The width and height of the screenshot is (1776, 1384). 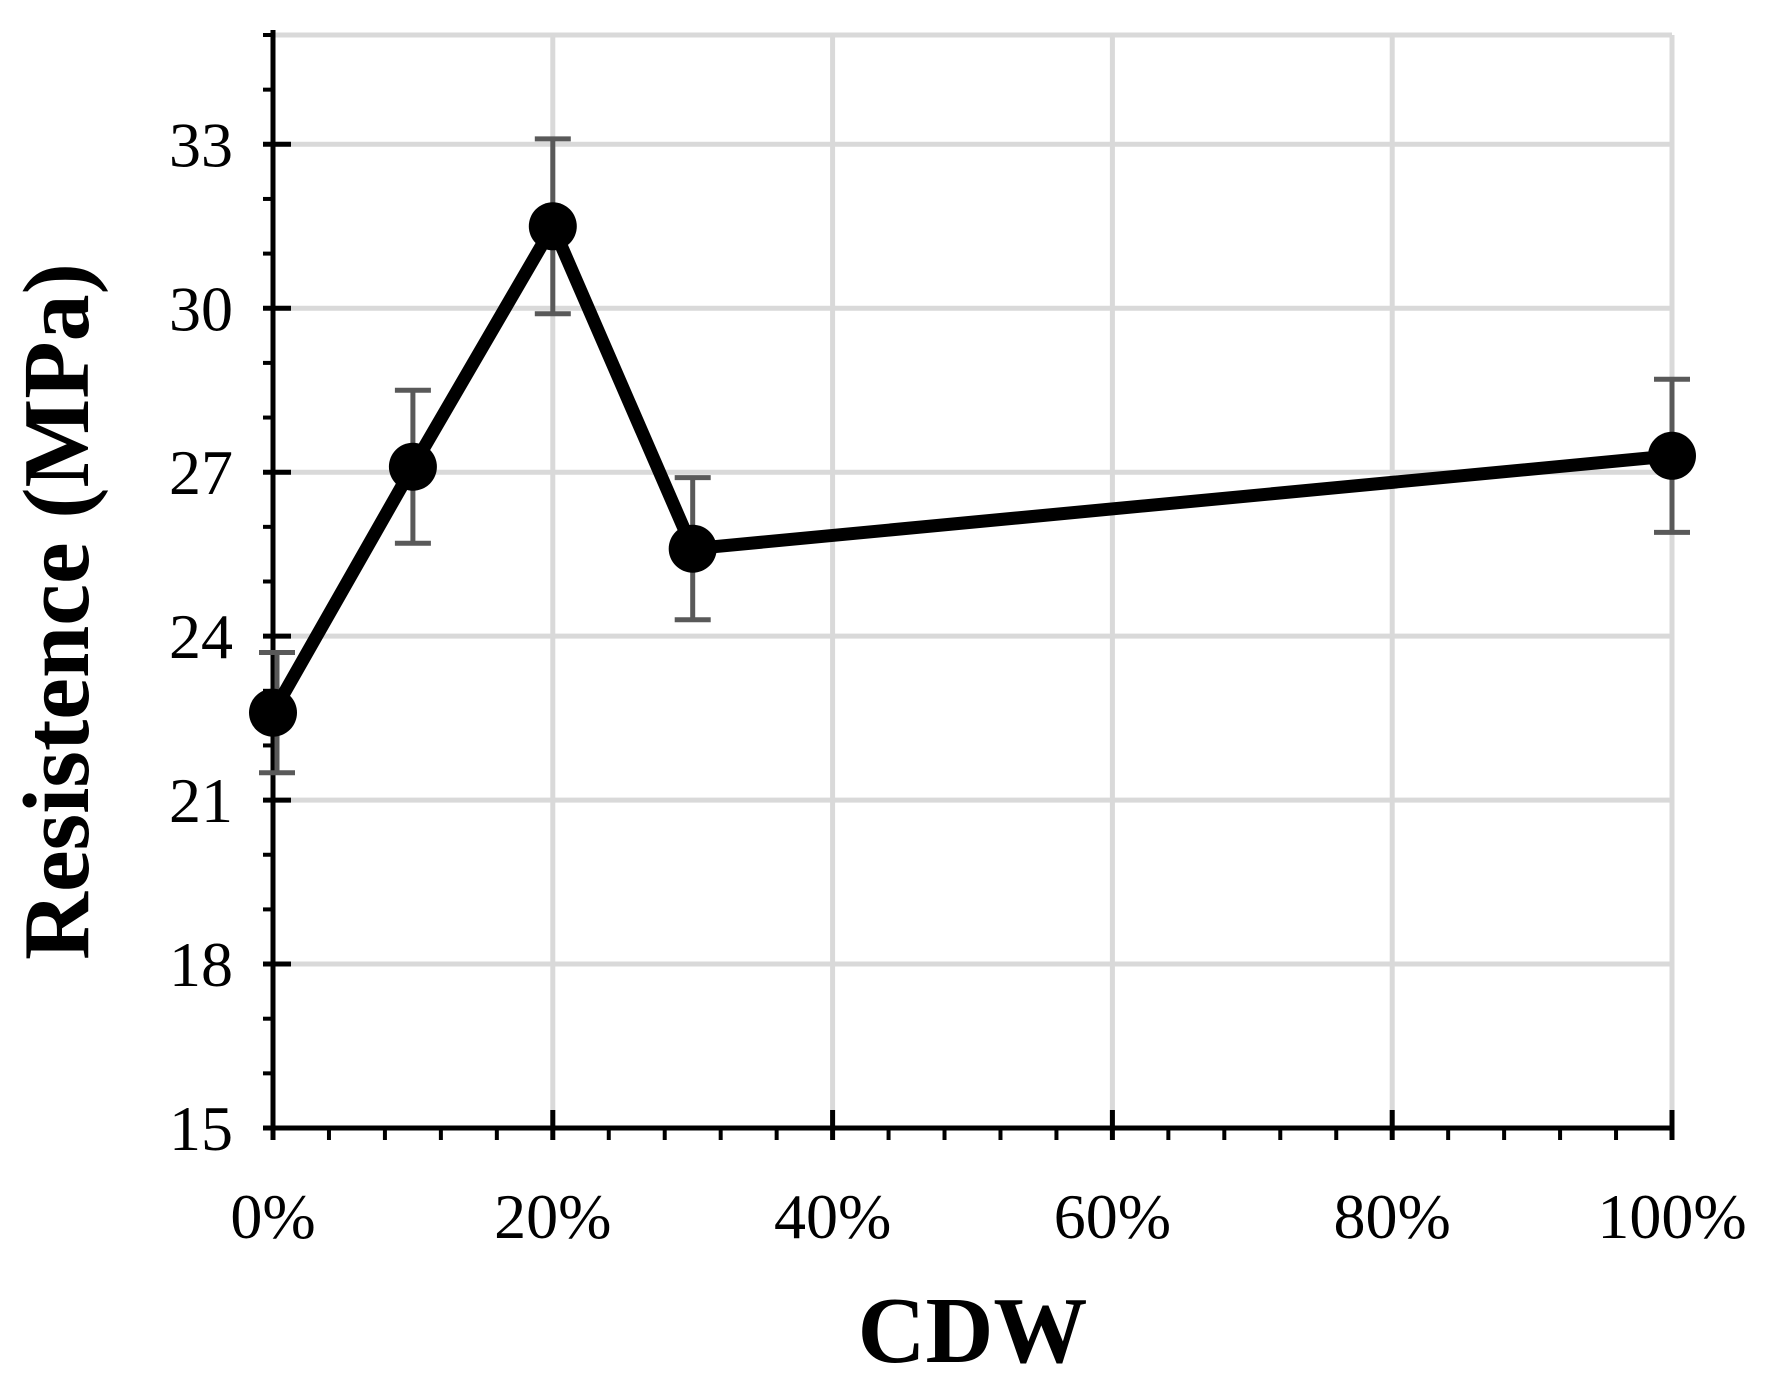 I want to click on y-tick-label-5: 30, so click(x=201, y=308).